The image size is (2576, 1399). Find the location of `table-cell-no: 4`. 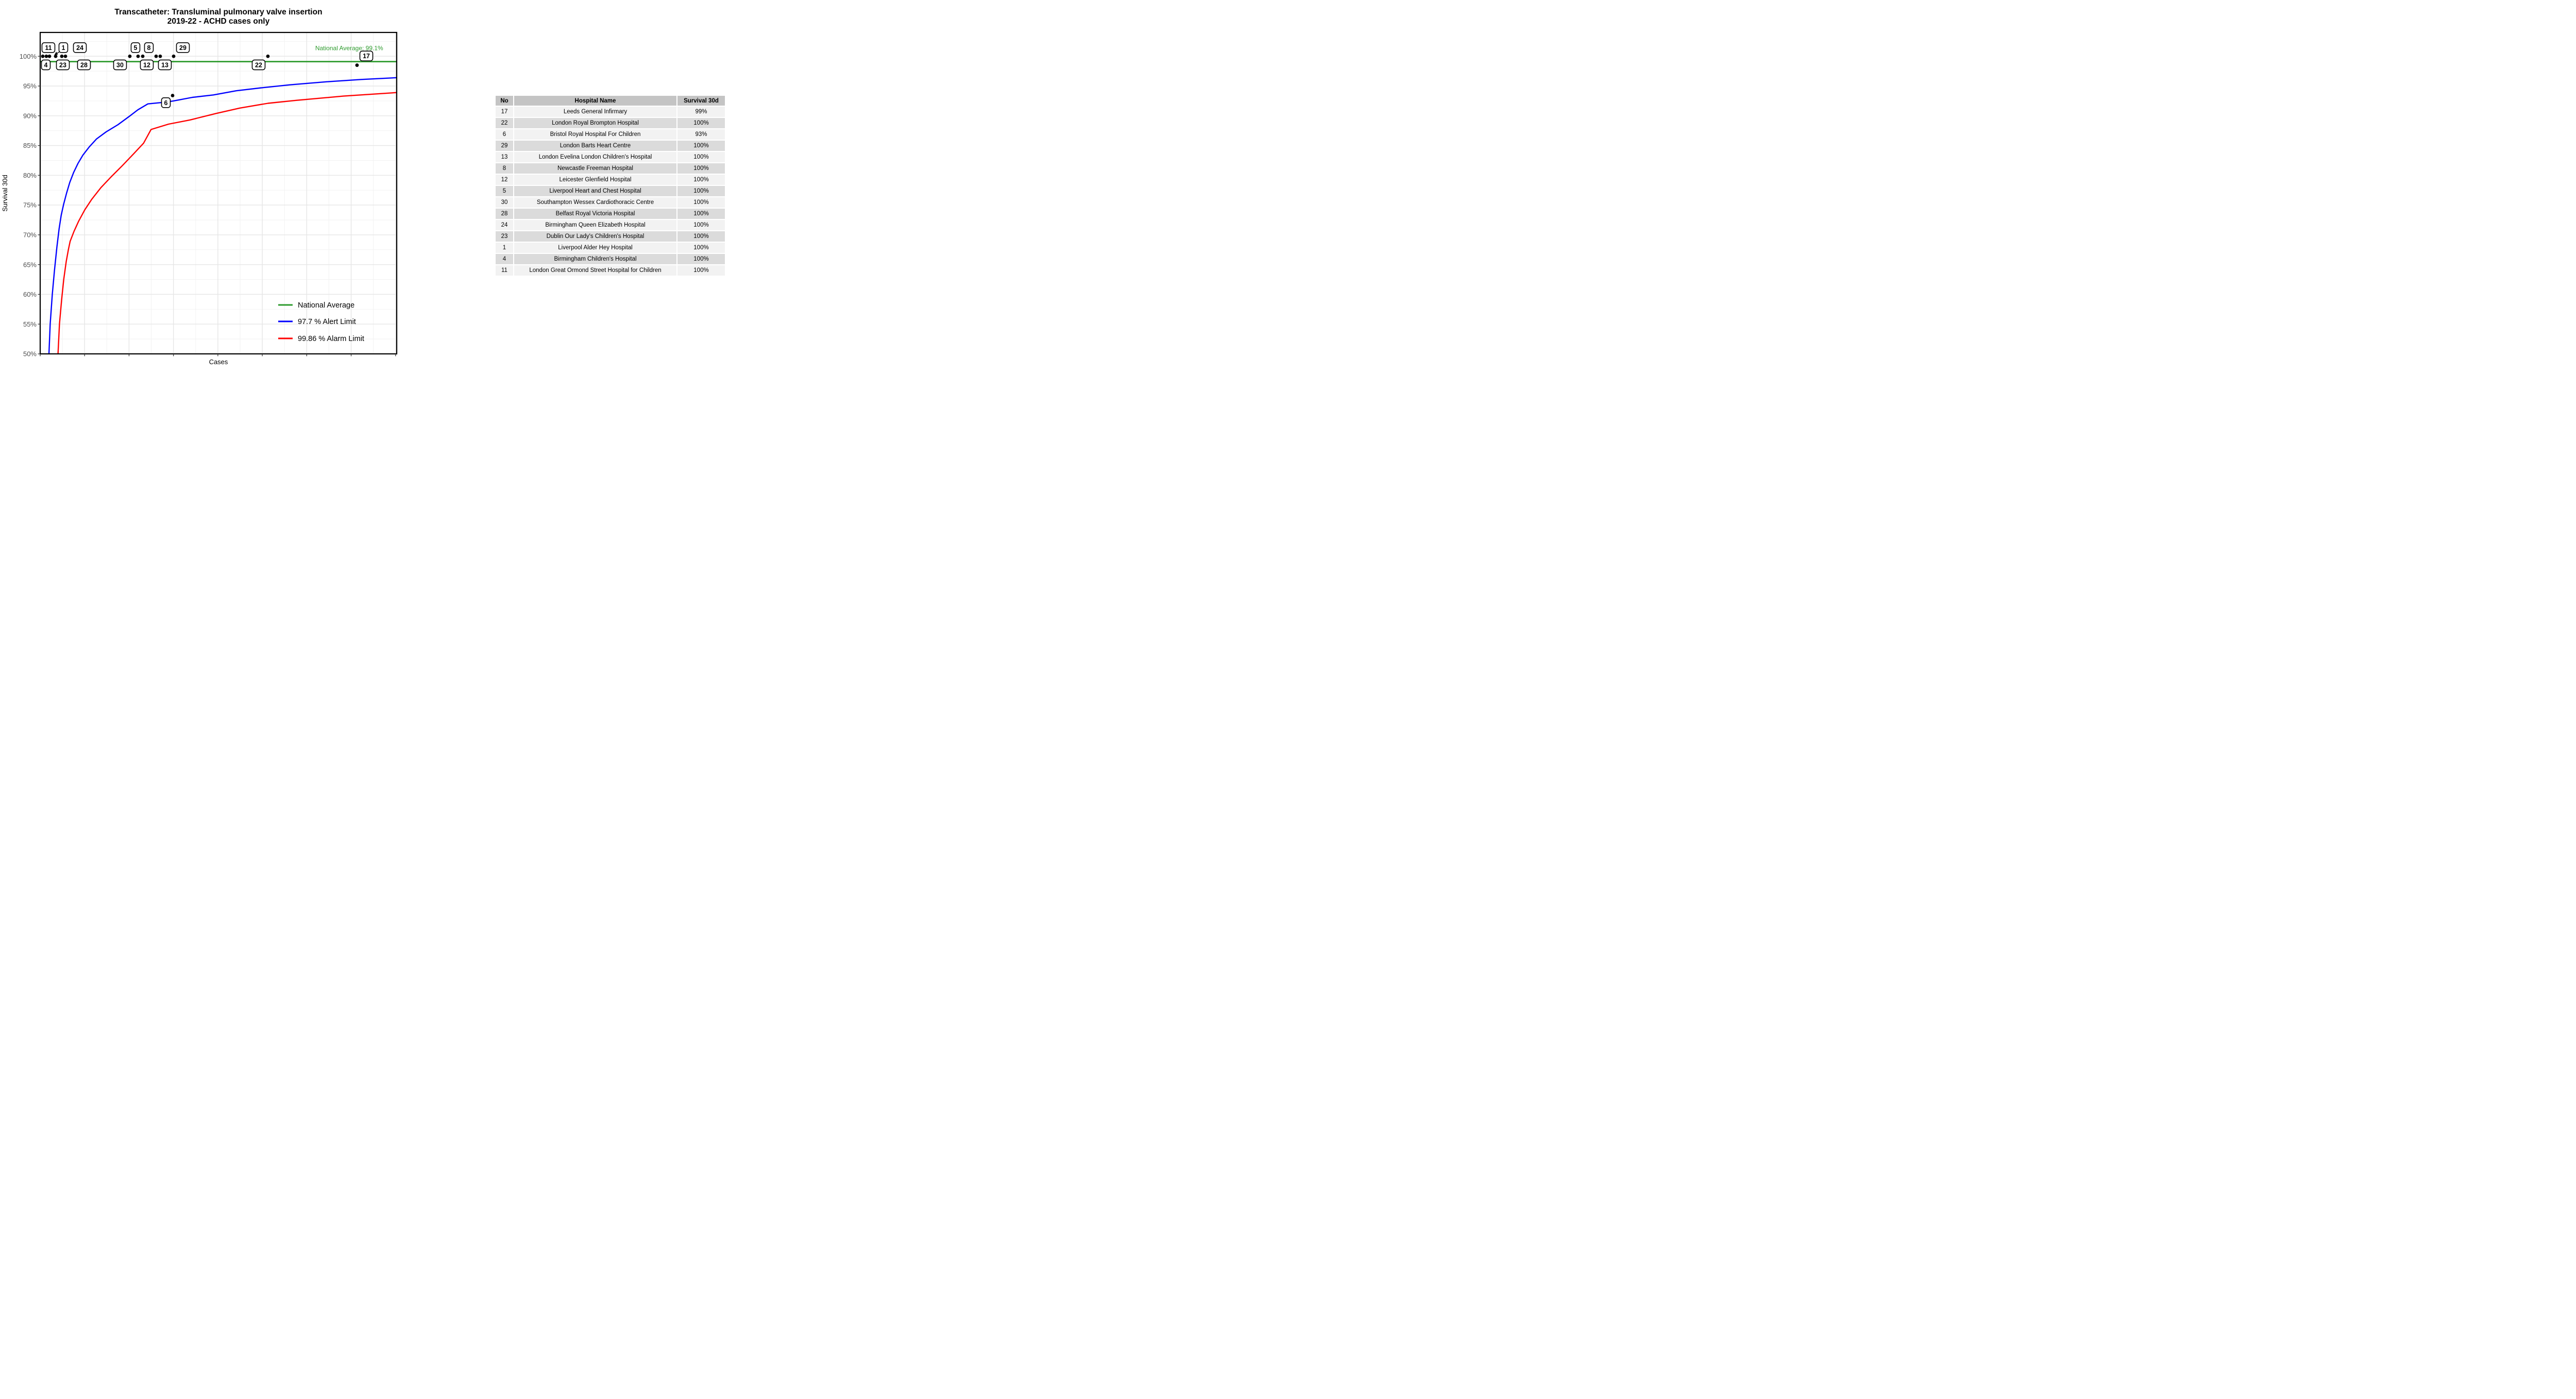

table-cell-no: 4 is located at coordinates (504, 259).